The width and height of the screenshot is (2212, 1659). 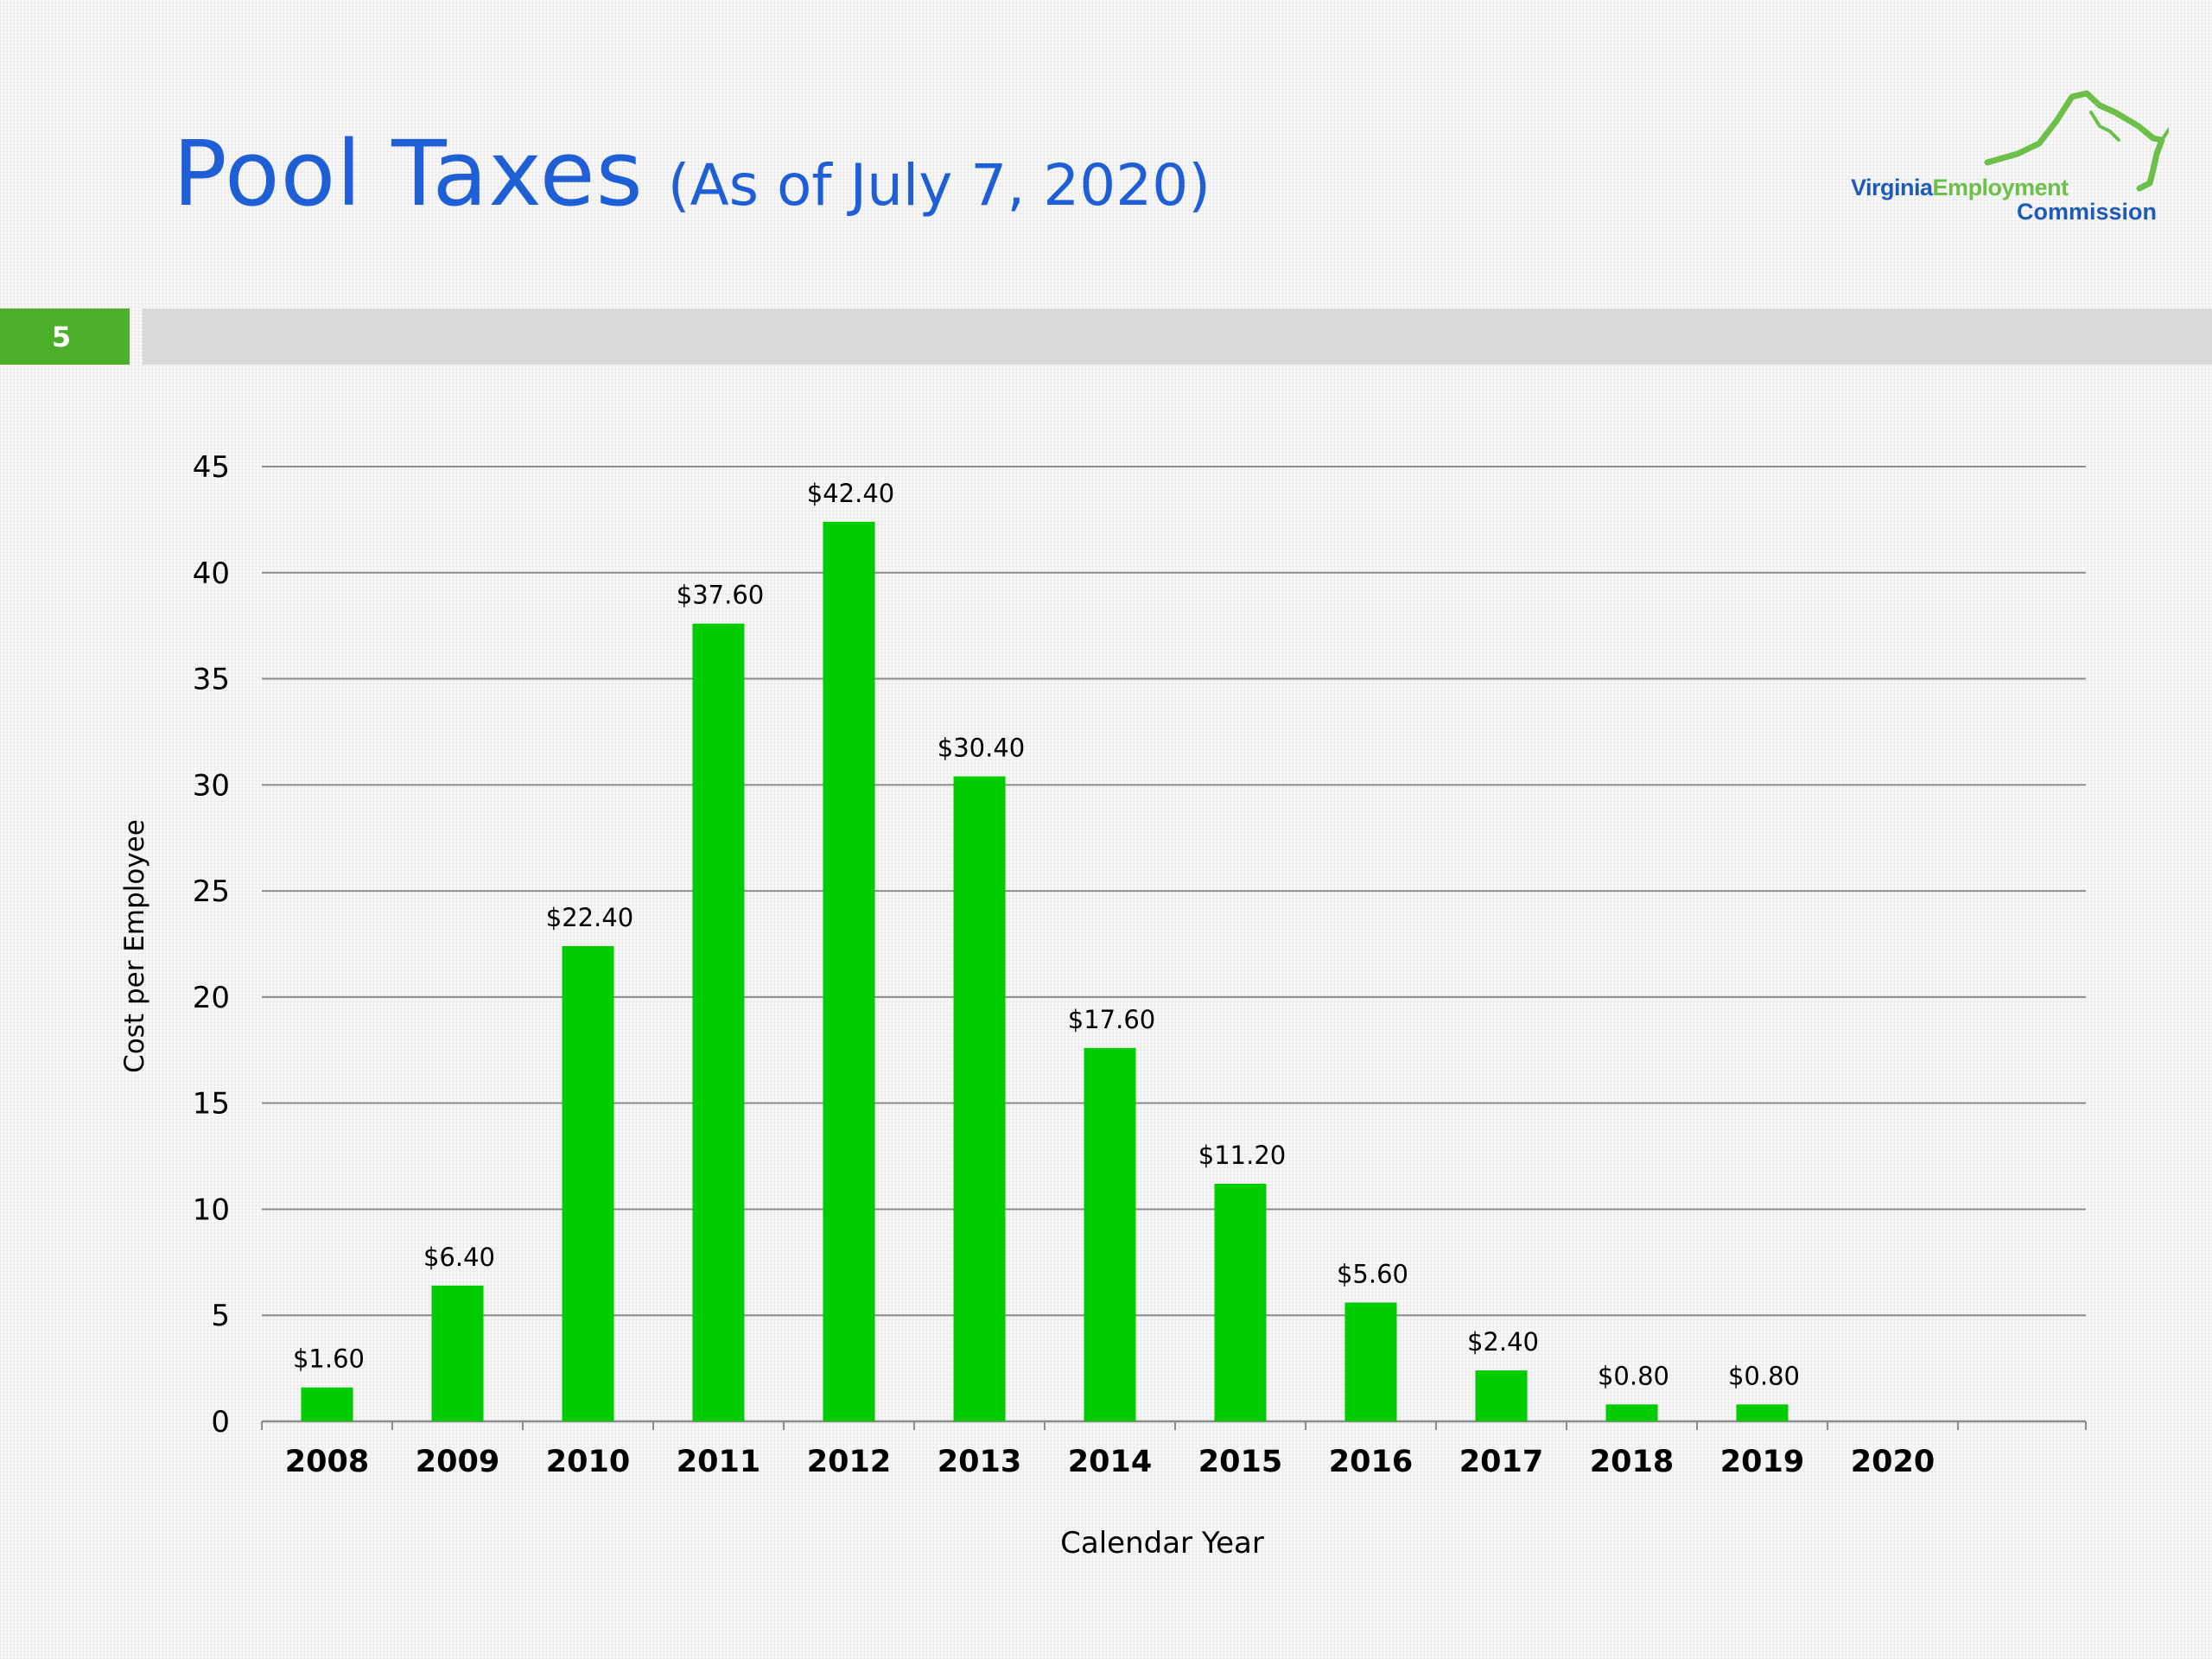 What do you see at coordinates (211, 1209) in the screenshot?
I see `y-tick-label: 10` at bounding box center [211, 1209].